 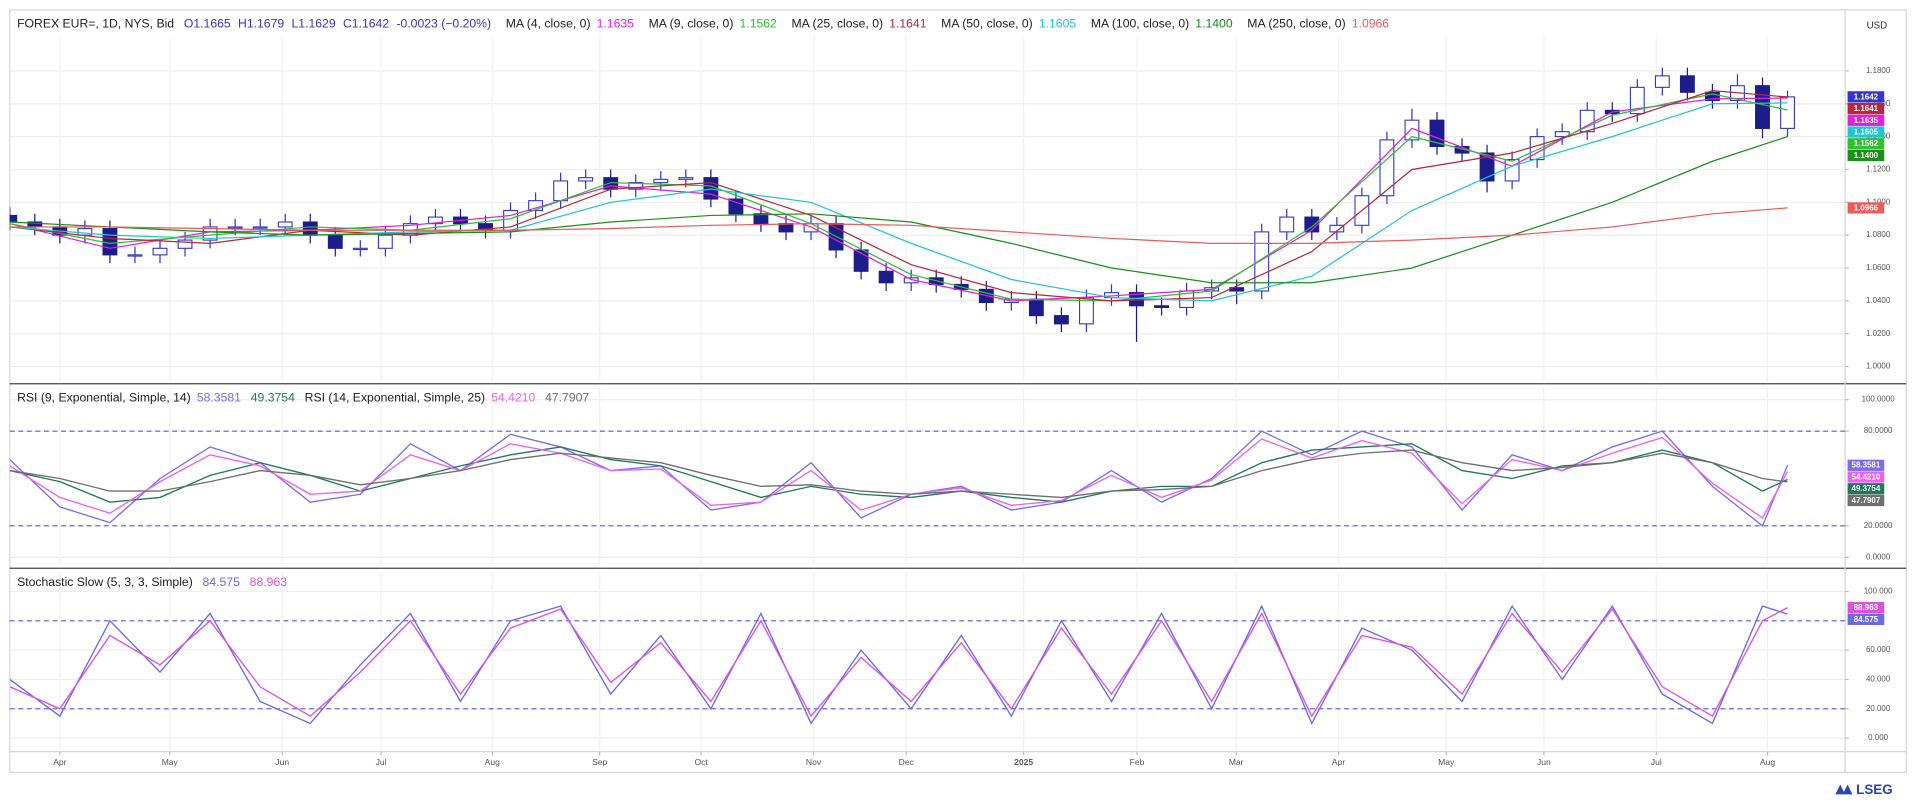 What do you see at coordinates (1878, 591) in the screenshot?
I see `y-tick-label: 100.000` at bounding box center [1878, 591].